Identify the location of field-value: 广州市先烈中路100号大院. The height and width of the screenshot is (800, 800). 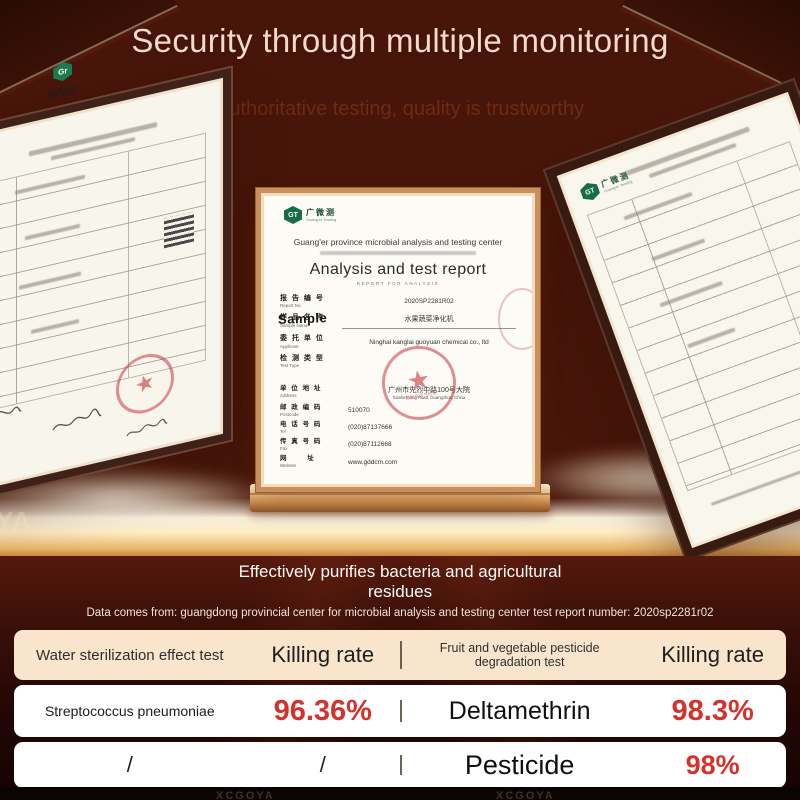
(429, 390).